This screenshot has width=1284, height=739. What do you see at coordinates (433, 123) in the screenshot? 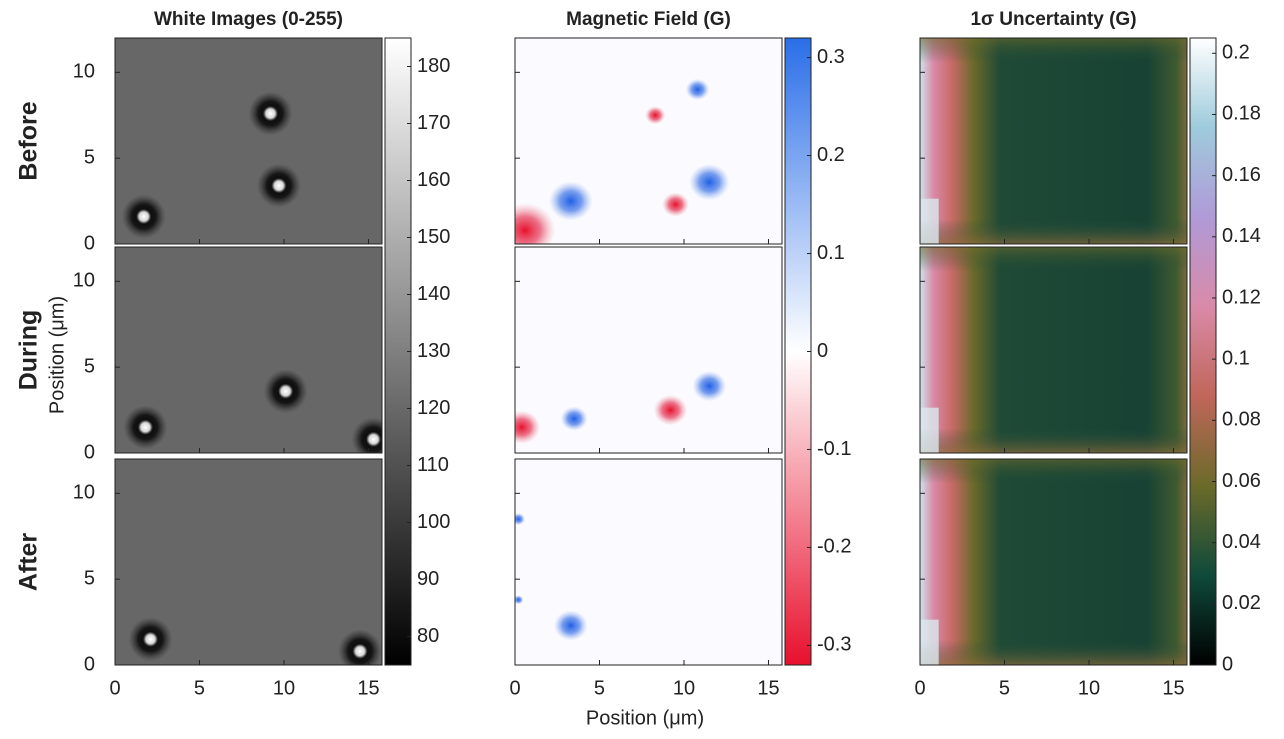
I see `colorbar-tick-label: 170` at bounding box center [433, 123].